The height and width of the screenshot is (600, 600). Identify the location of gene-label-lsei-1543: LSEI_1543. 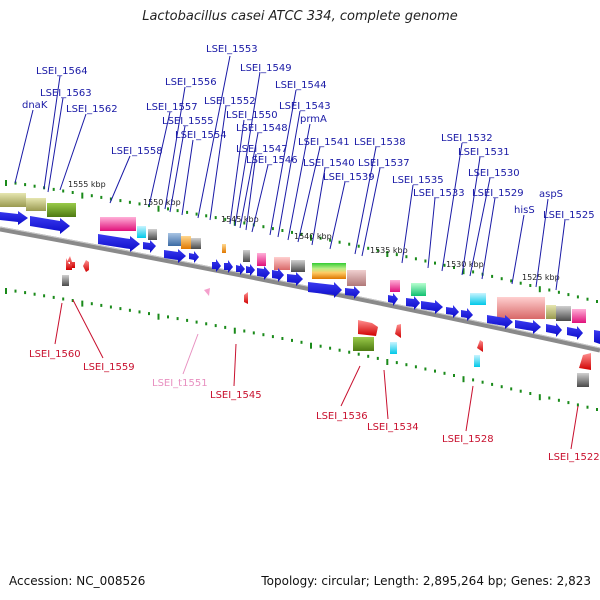
(305, 106).